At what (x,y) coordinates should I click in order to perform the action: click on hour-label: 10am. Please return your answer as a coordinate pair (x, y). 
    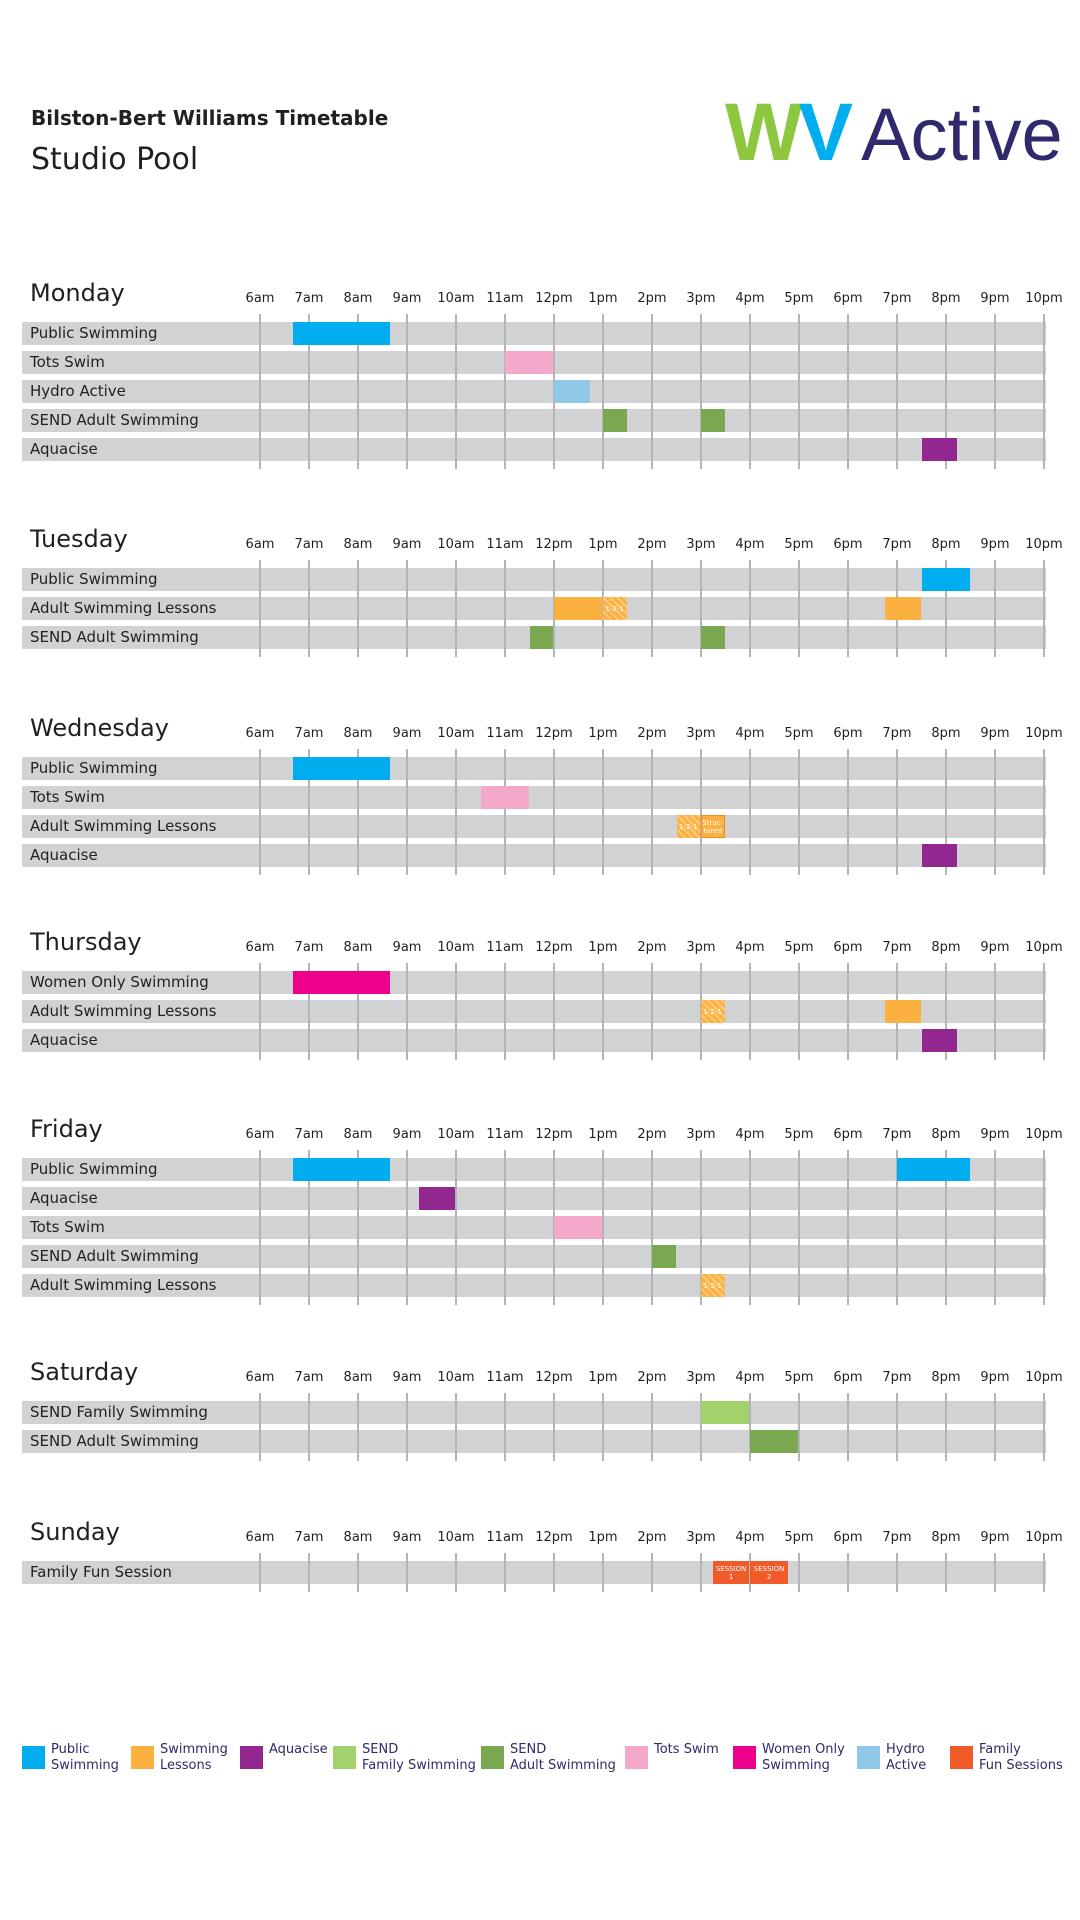
    Looking at the image, I should click on (456, 1134).